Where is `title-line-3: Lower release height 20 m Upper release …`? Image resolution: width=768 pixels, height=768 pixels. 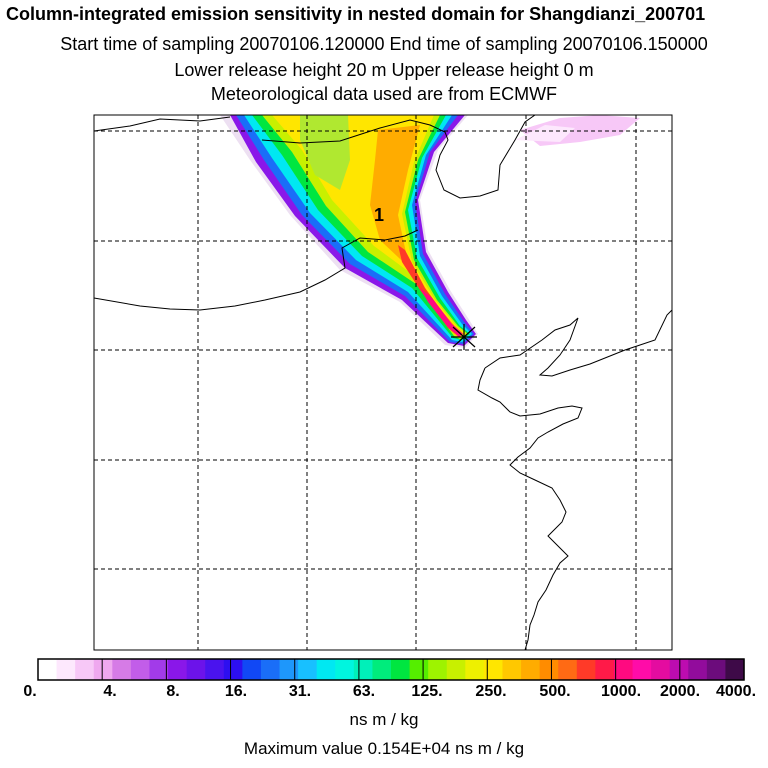
title-line-3: Lower release height 20 m Upper release … is located at coordinates (384, 70).